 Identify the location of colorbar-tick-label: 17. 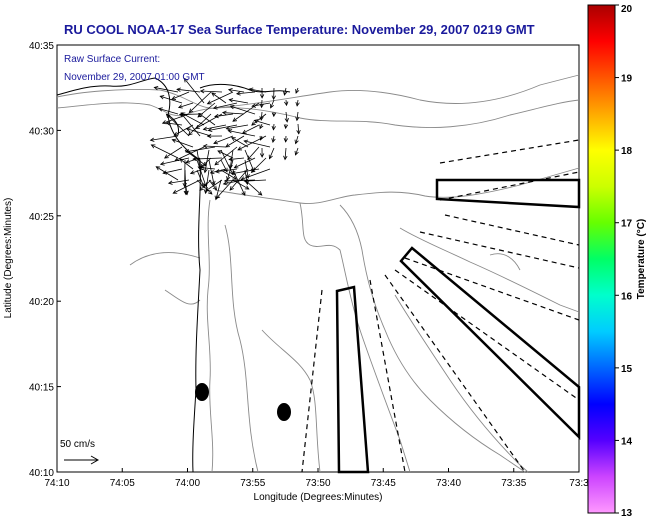
(627, 224).